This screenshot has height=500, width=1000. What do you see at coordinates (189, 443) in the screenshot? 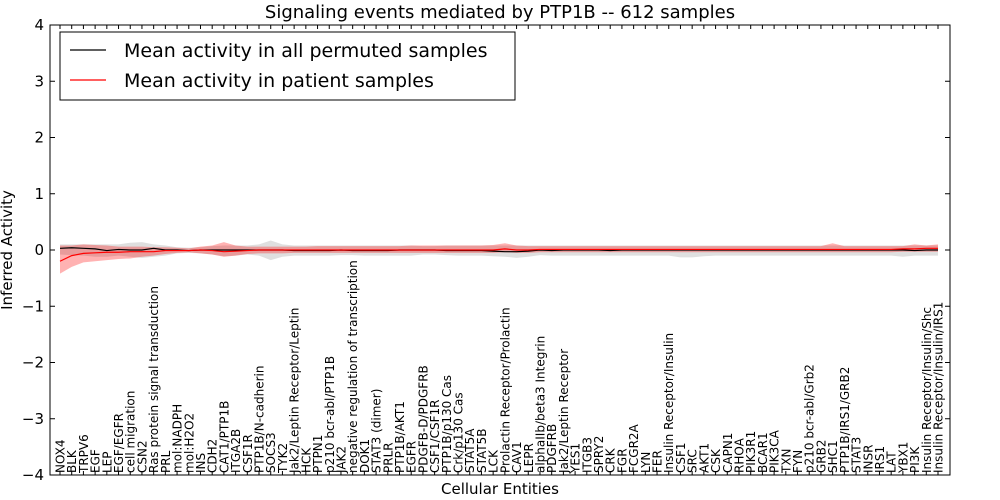
I see `x-tick-label: mol:H2O2` at bounding box center [189, 443].